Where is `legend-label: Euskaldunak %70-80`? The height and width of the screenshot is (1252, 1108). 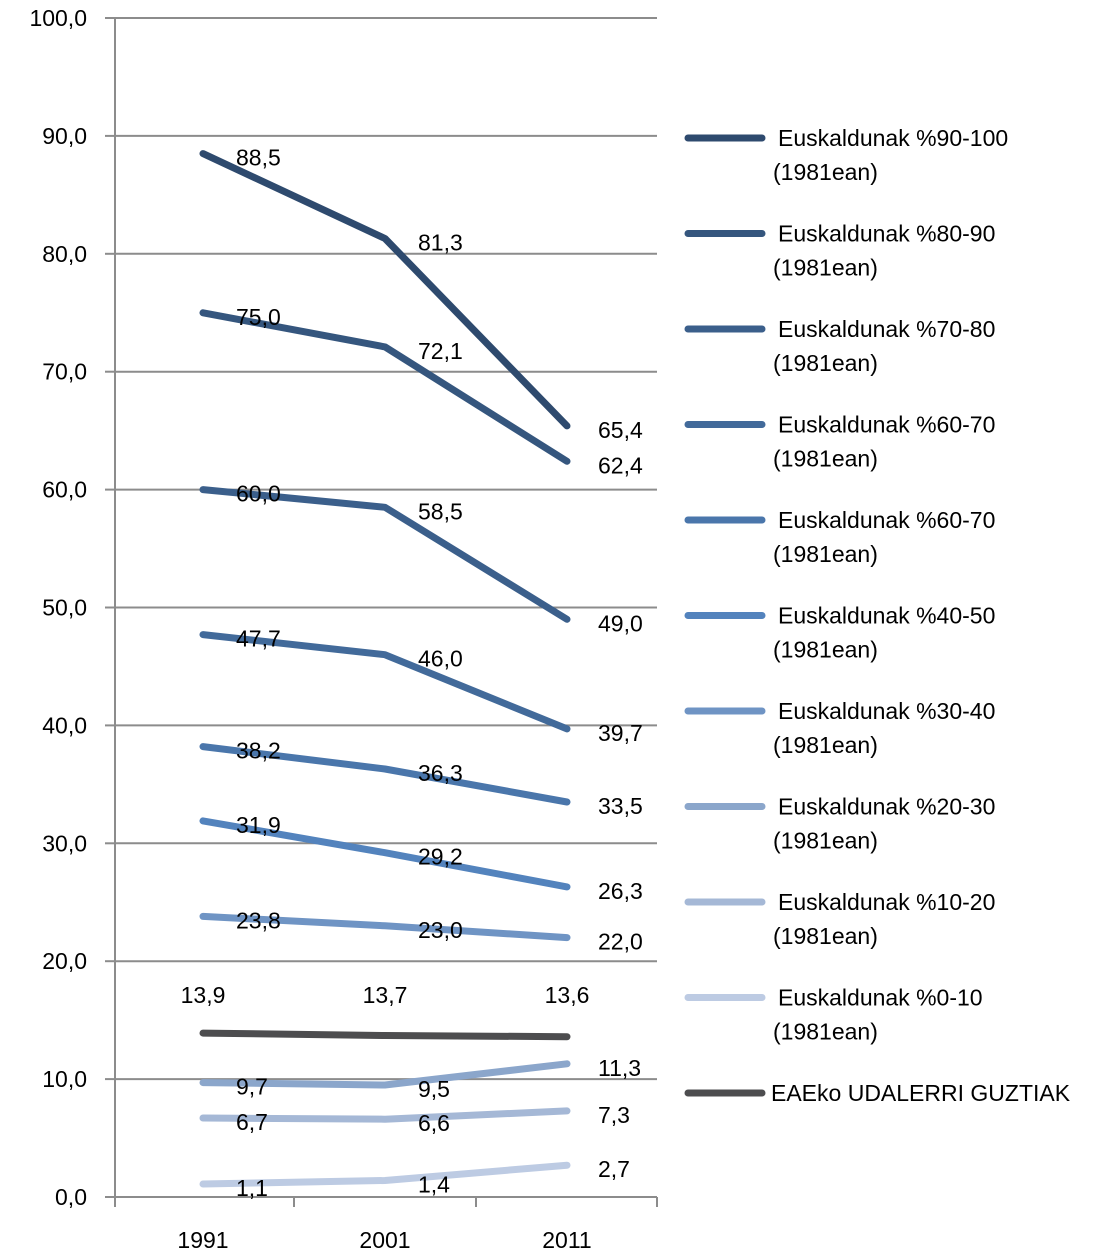 legend-label: Euskaldunak %70-80 is located at coordinates (886, 329).